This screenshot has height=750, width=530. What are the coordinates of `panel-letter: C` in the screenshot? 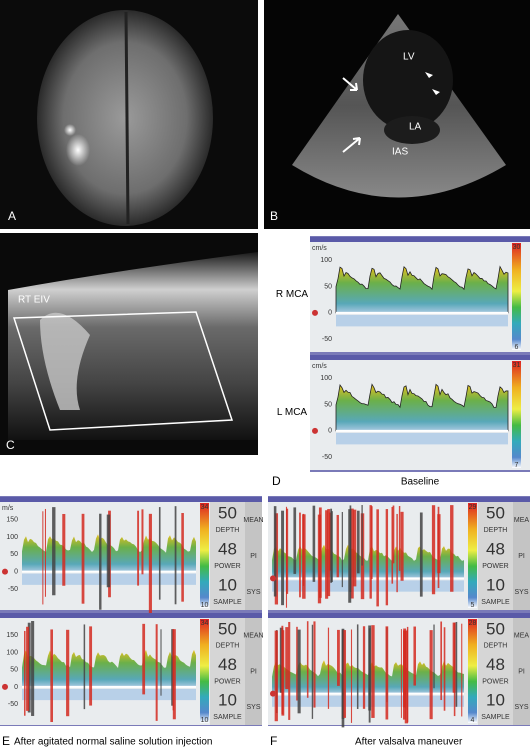 It's located at (10, 445).